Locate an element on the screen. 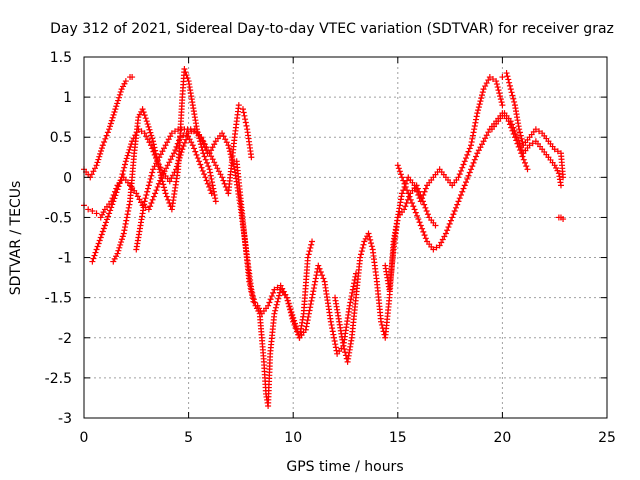 The width and height of the screenshot is (640, 480). y-tick-label: 0.5 is located at coordinates (61, 138).